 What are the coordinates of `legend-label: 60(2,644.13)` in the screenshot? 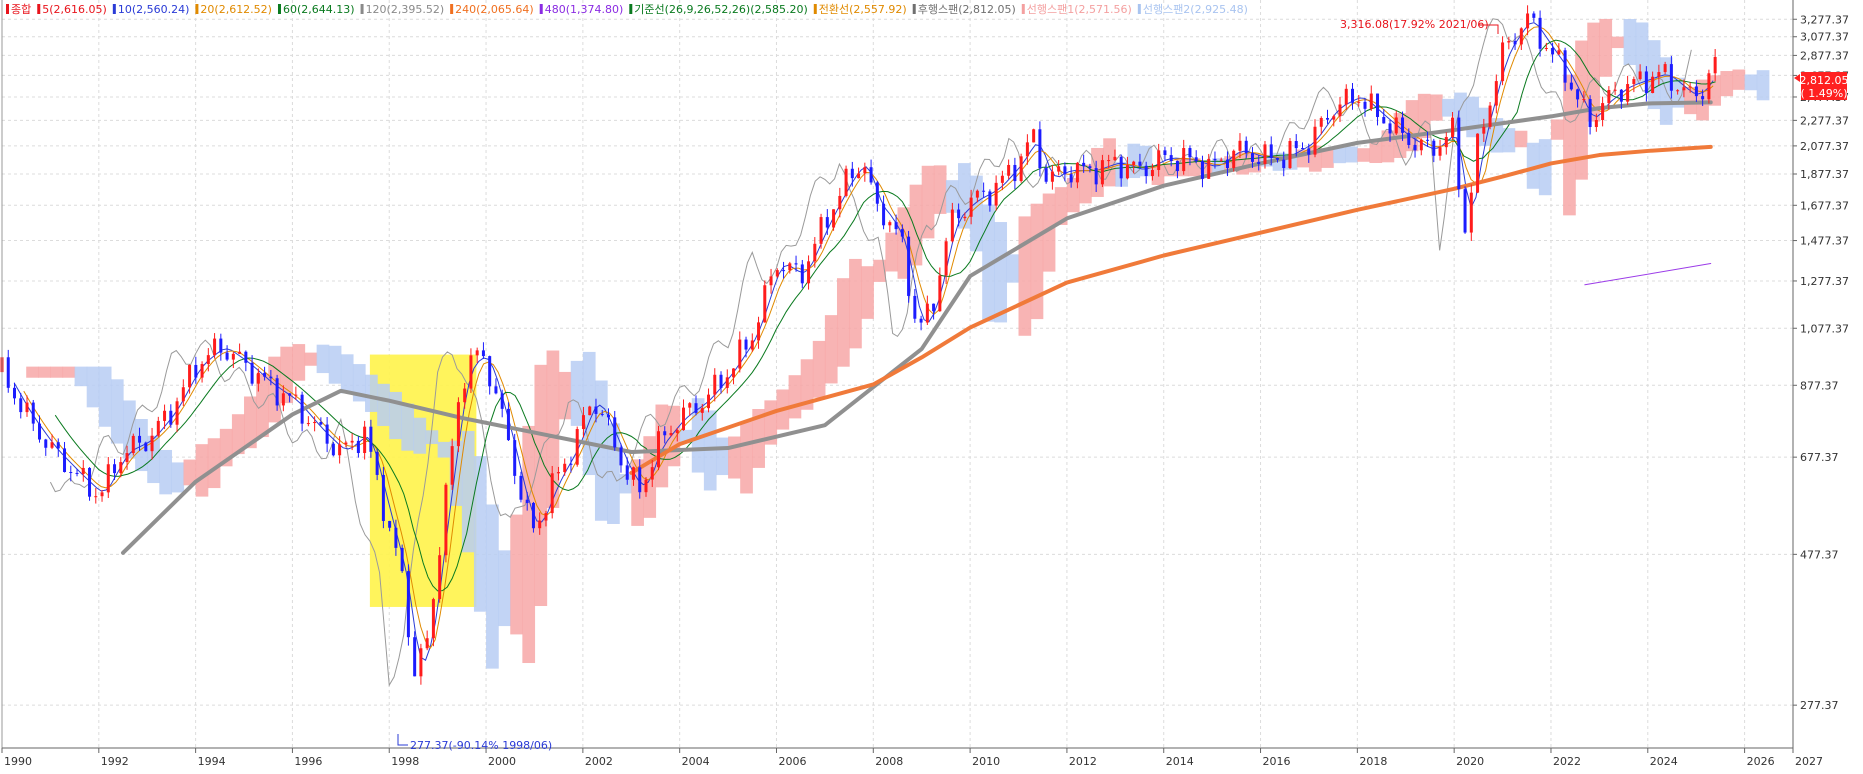 It's located at (319, 9).